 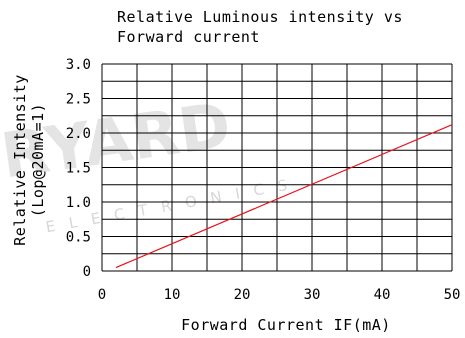 What do you see at coordinates (78, 65) in the screenshot?
I see `y-tick-label: 3.0` at bounding box center [78, 65].